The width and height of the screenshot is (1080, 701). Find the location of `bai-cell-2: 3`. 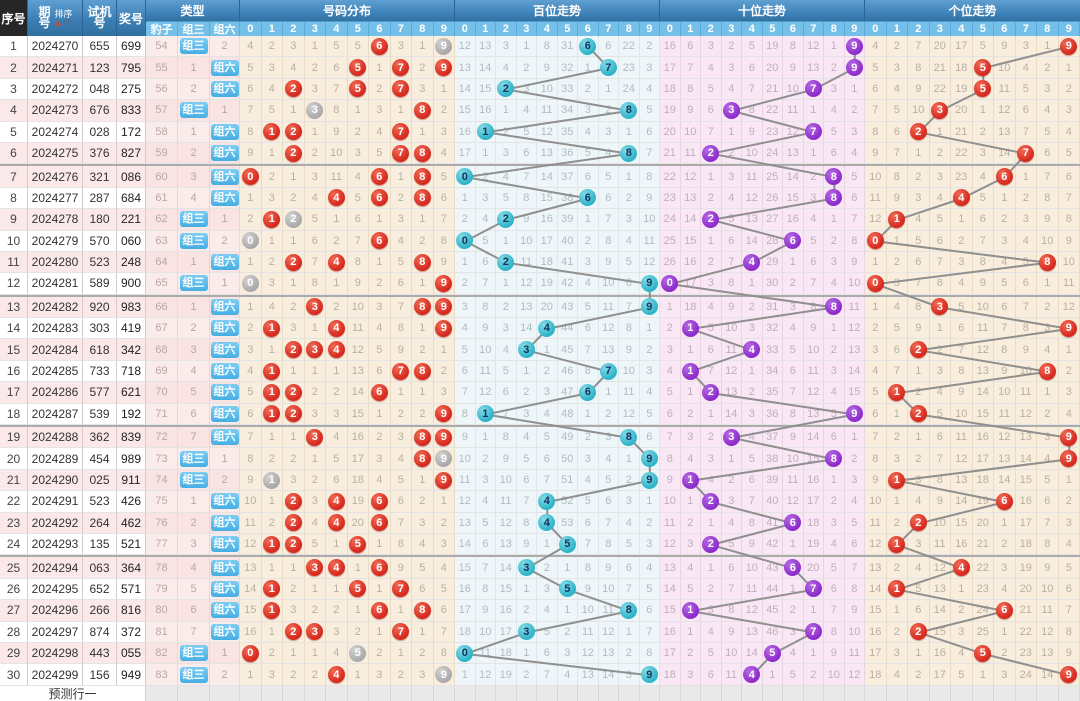

bai-cell-2: 3 is located at coordinates (506, 153).